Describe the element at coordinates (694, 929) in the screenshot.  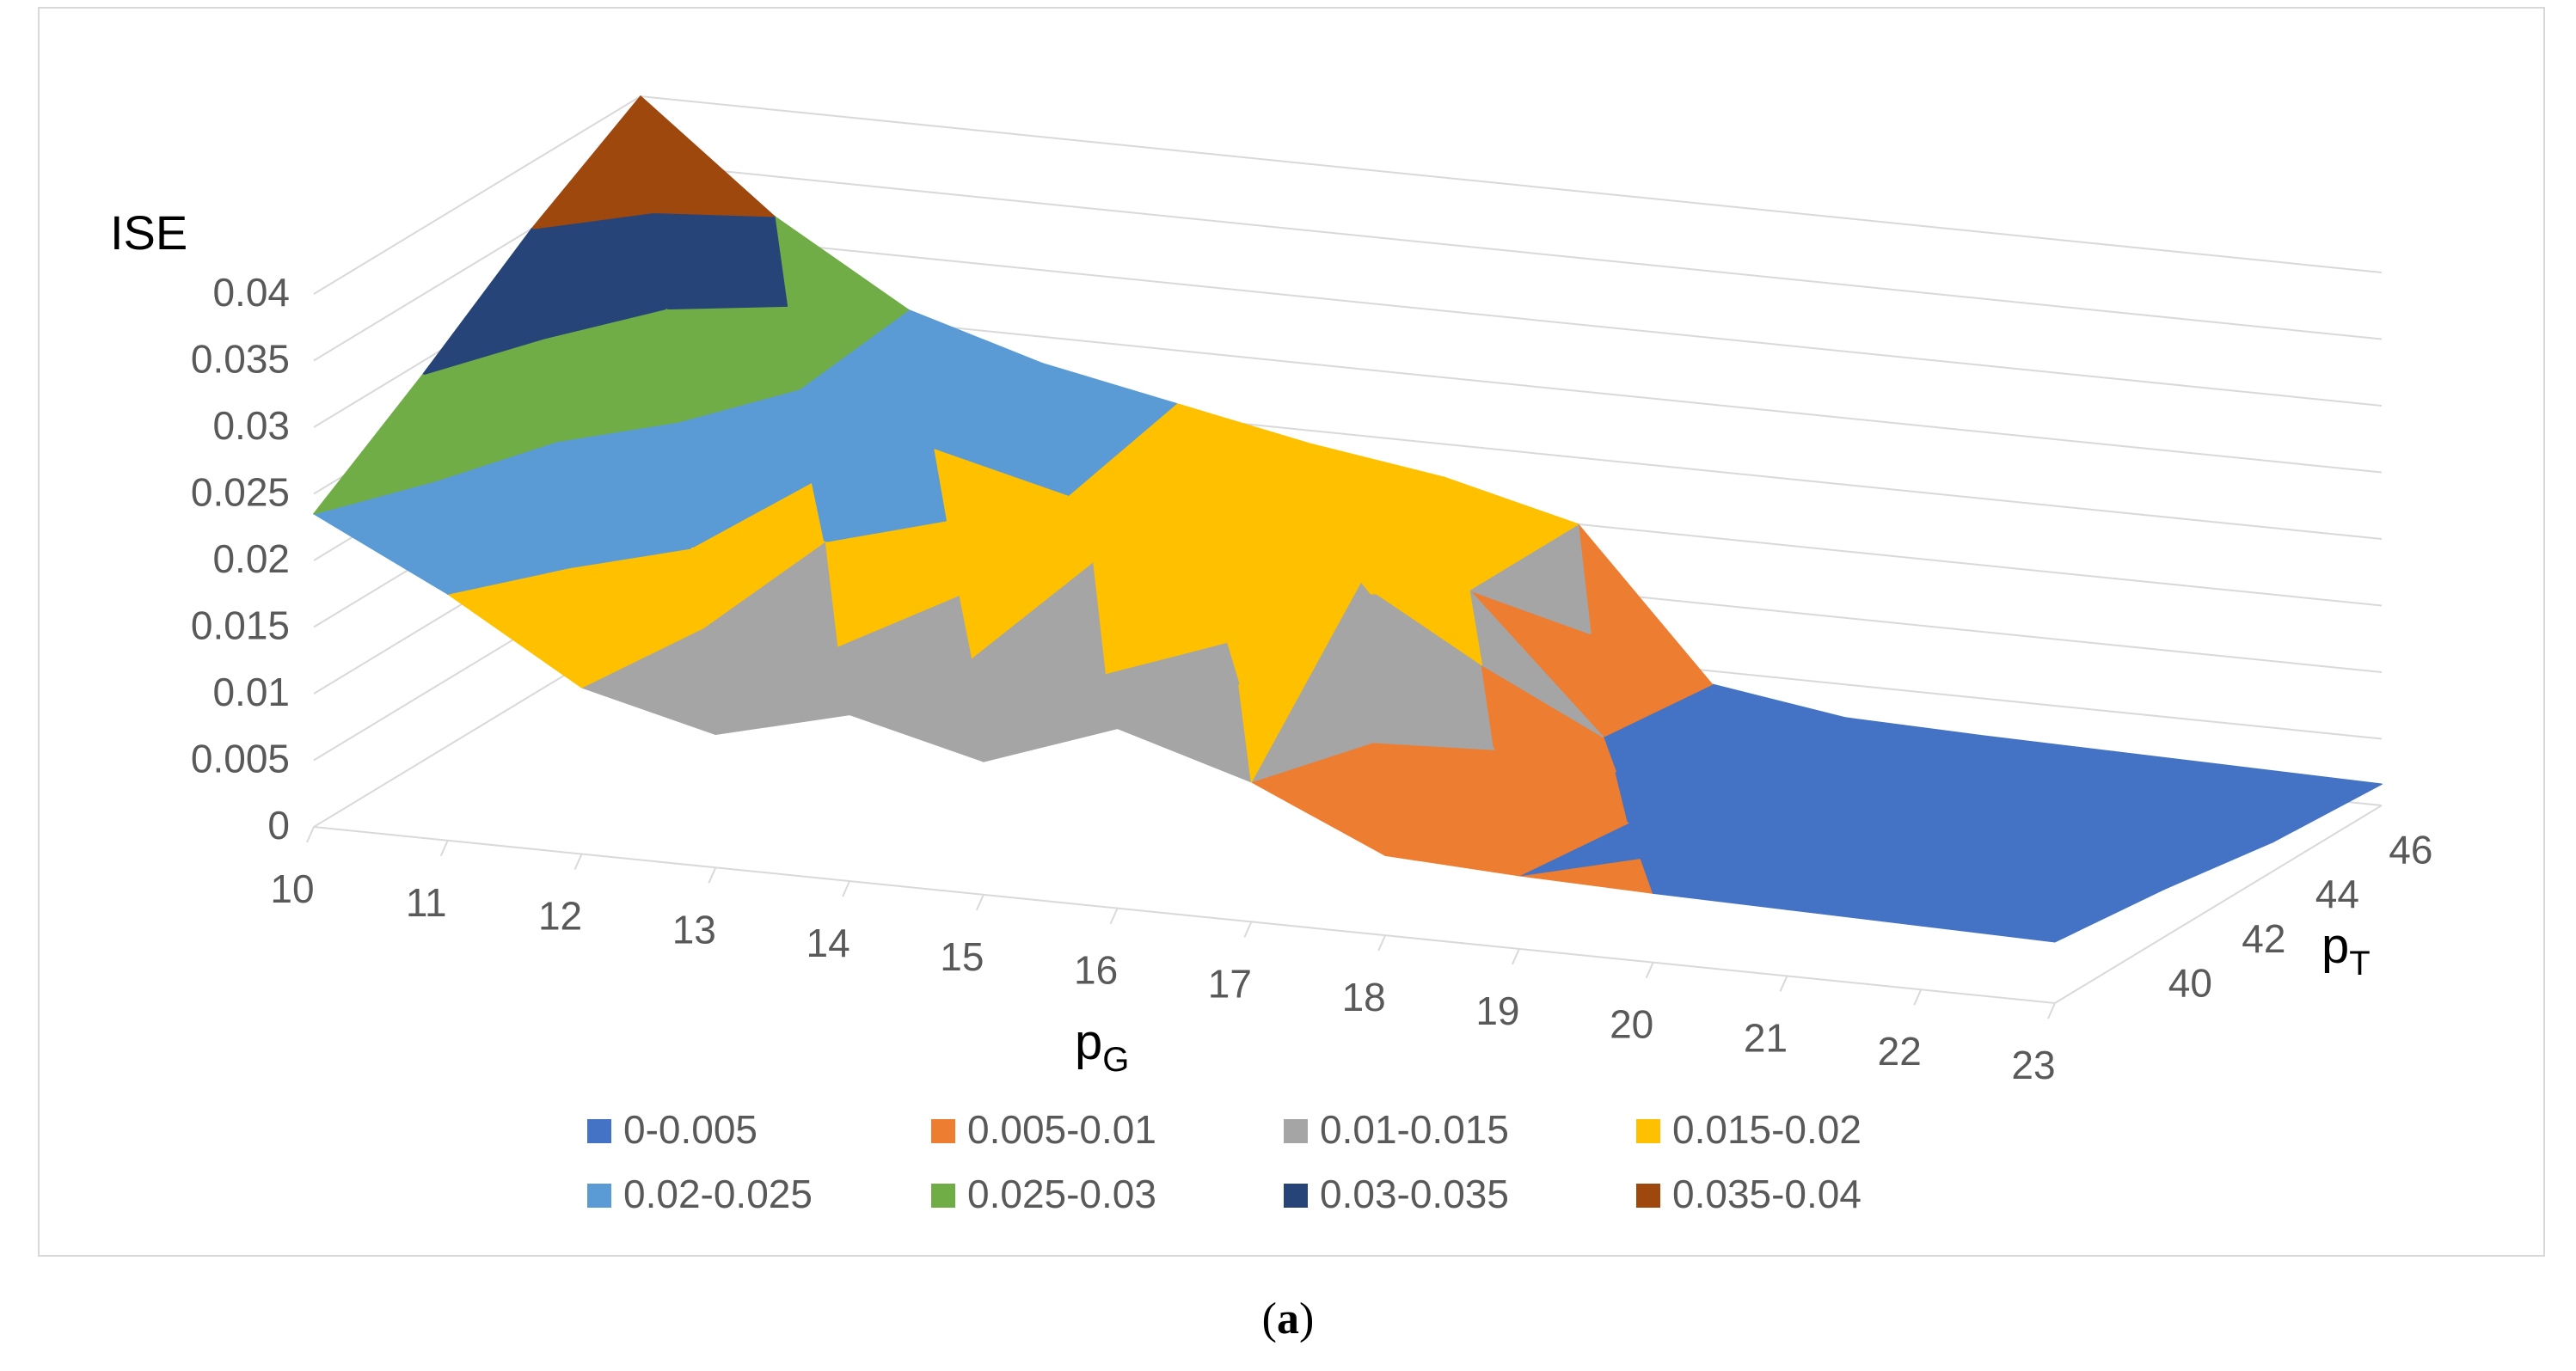
I see `x-tick-label: 13` at that location.